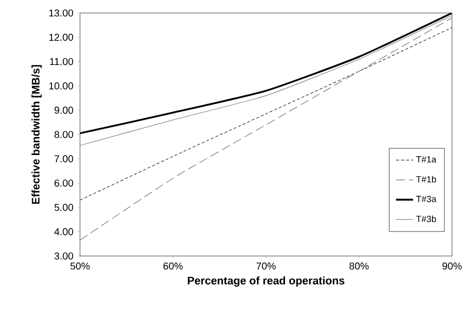  What do you see at coordinates (62, 62) in the screenshot?
I see `y-tick-label: 11.00` at bounding box center [62, 62].